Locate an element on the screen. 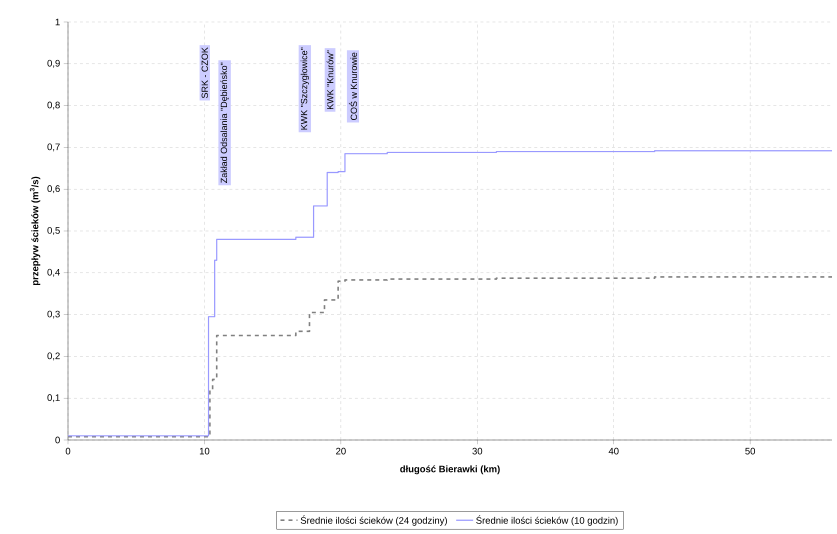 The image size is (837, 534). x-tick-label: 50 is located at coordinates (750, 451).